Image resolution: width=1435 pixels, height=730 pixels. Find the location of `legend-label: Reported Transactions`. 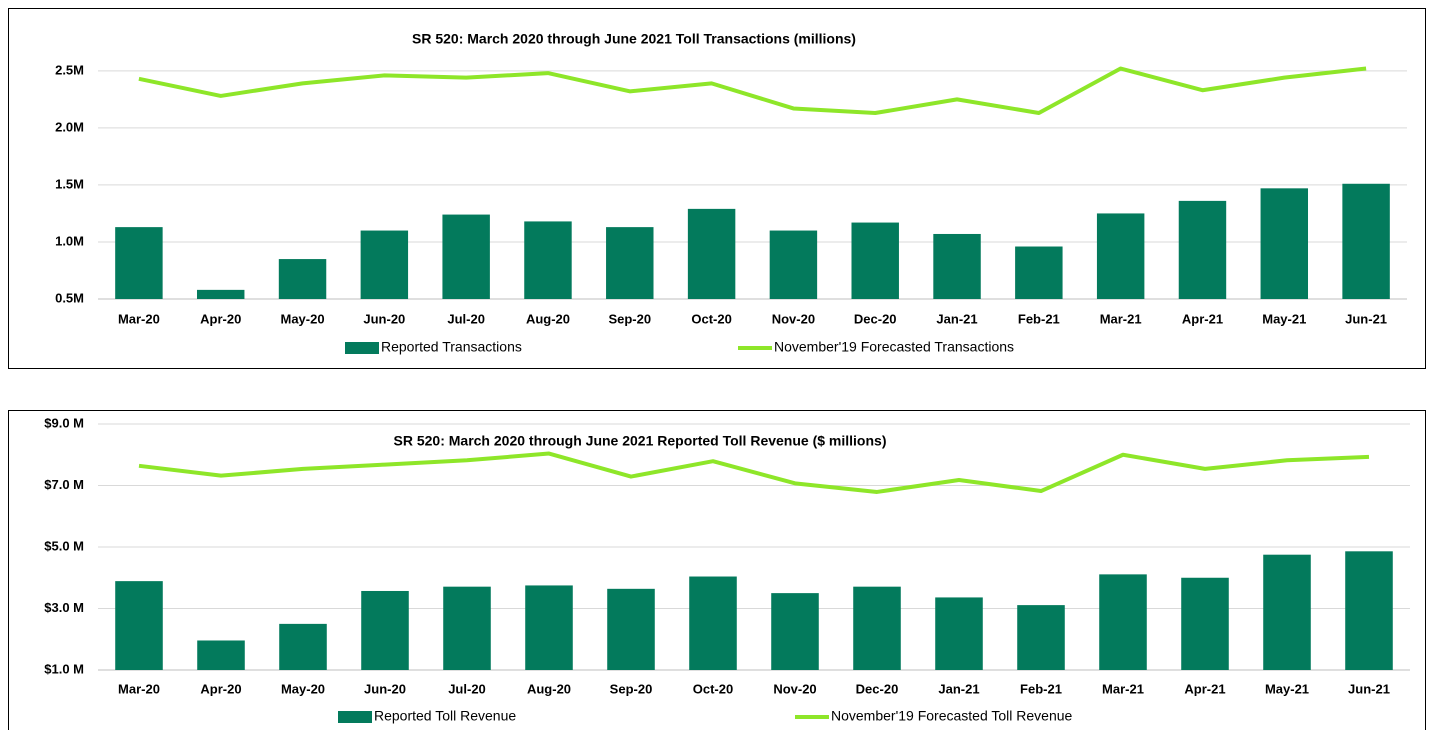

legend-label: Reported Transactions is located at coordinates (451, 347).